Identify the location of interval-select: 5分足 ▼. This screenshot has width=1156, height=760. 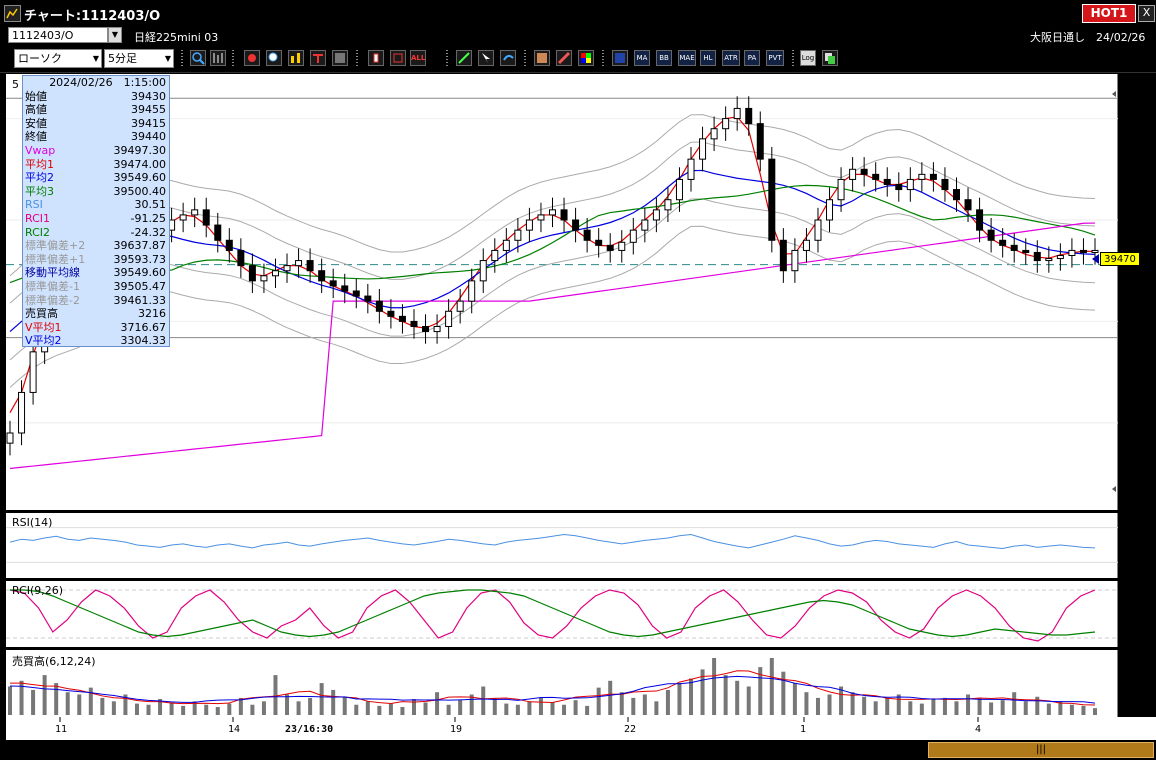
(139, 58).